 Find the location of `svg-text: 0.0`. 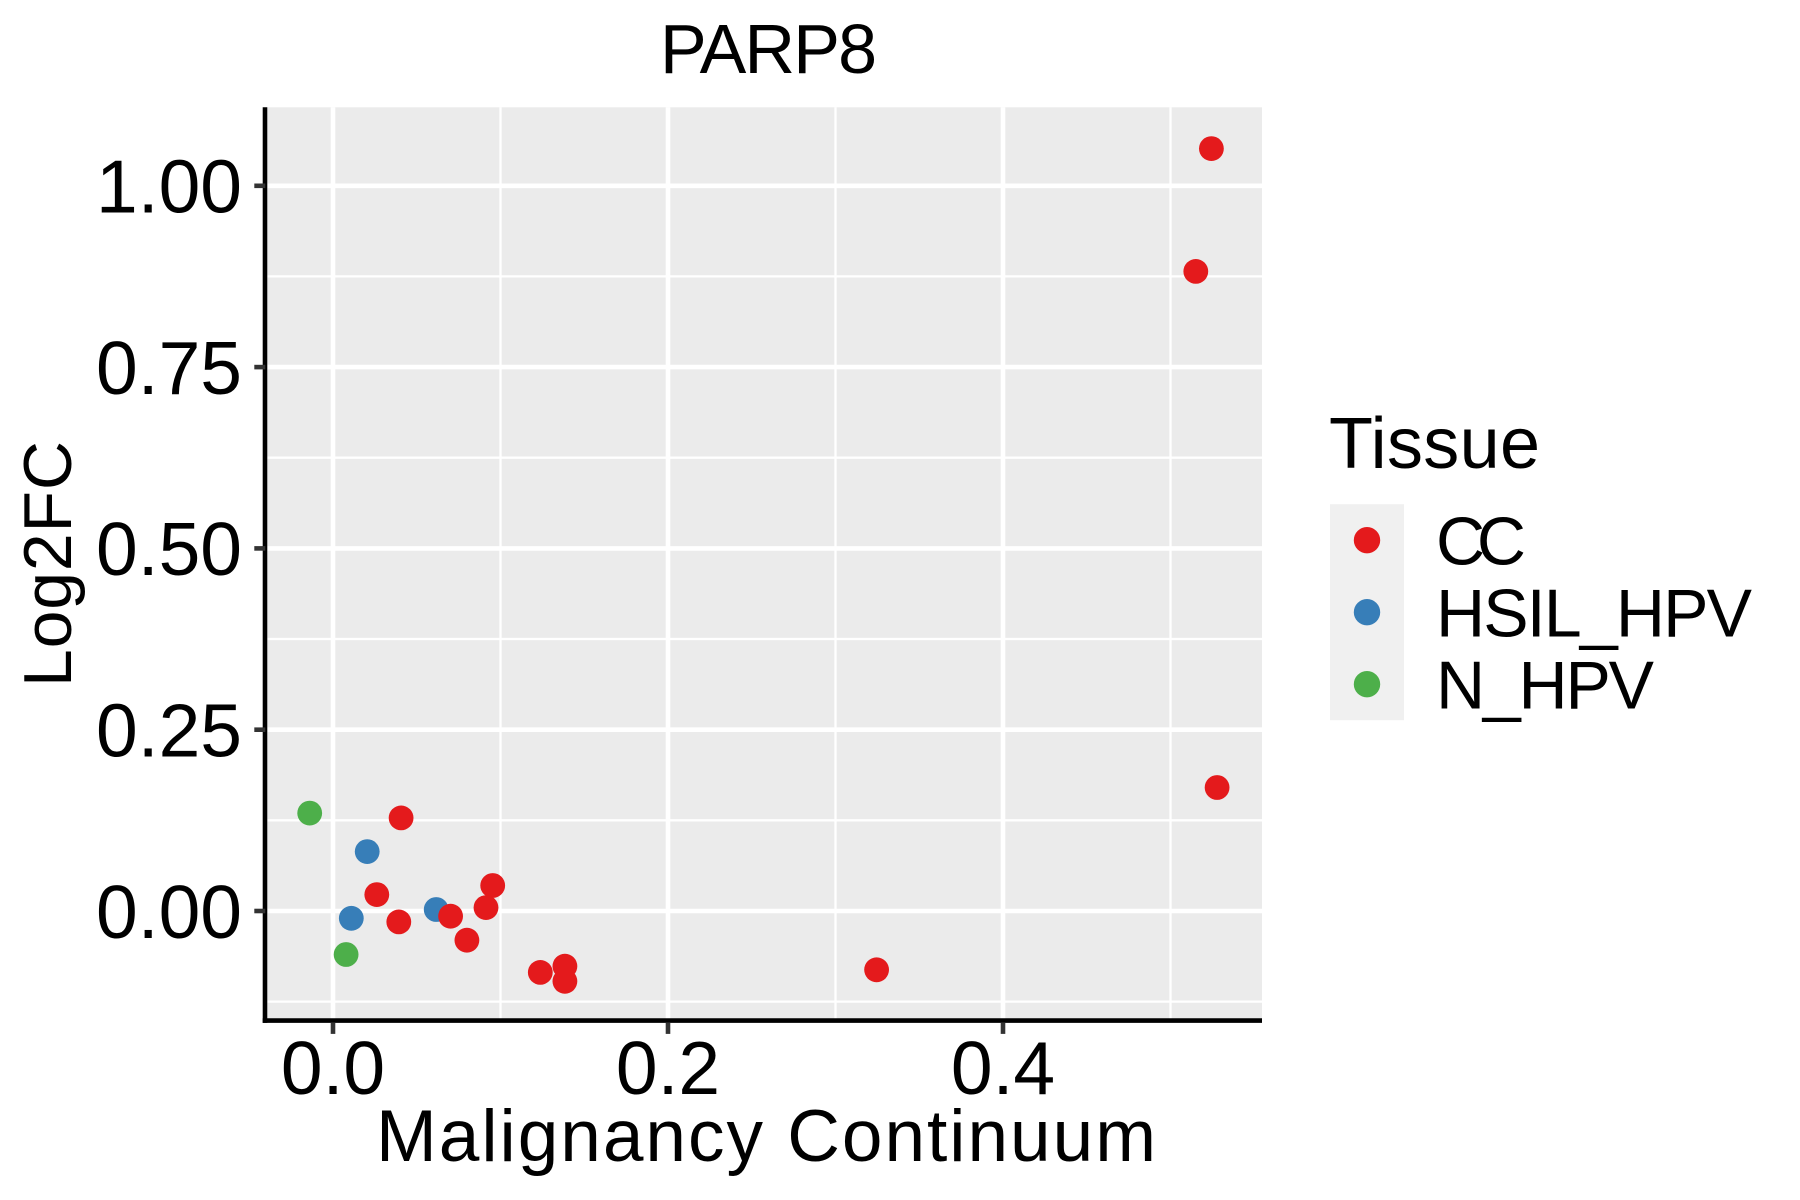

svg-text: 0.0 is located at coordinates (333, 1068).